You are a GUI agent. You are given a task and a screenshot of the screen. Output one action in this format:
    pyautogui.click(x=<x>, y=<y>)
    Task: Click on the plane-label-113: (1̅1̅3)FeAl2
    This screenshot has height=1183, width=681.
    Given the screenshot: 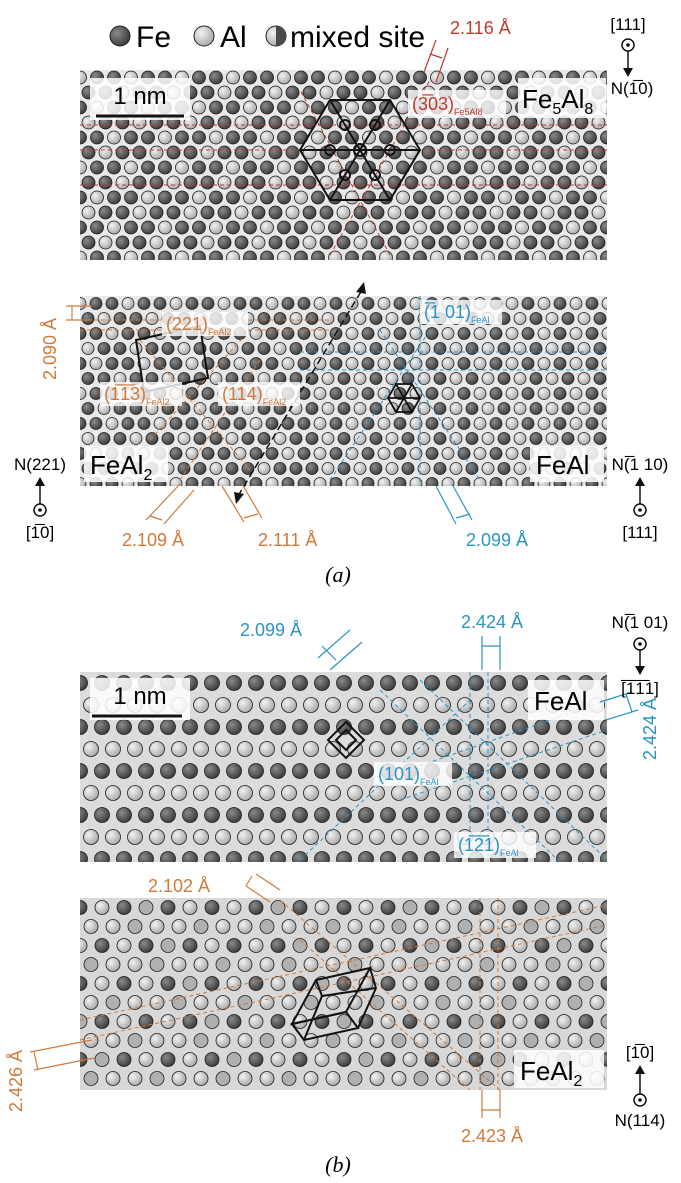 What is the action you would take?
    pyautogui.click(x=137, y=395)
    